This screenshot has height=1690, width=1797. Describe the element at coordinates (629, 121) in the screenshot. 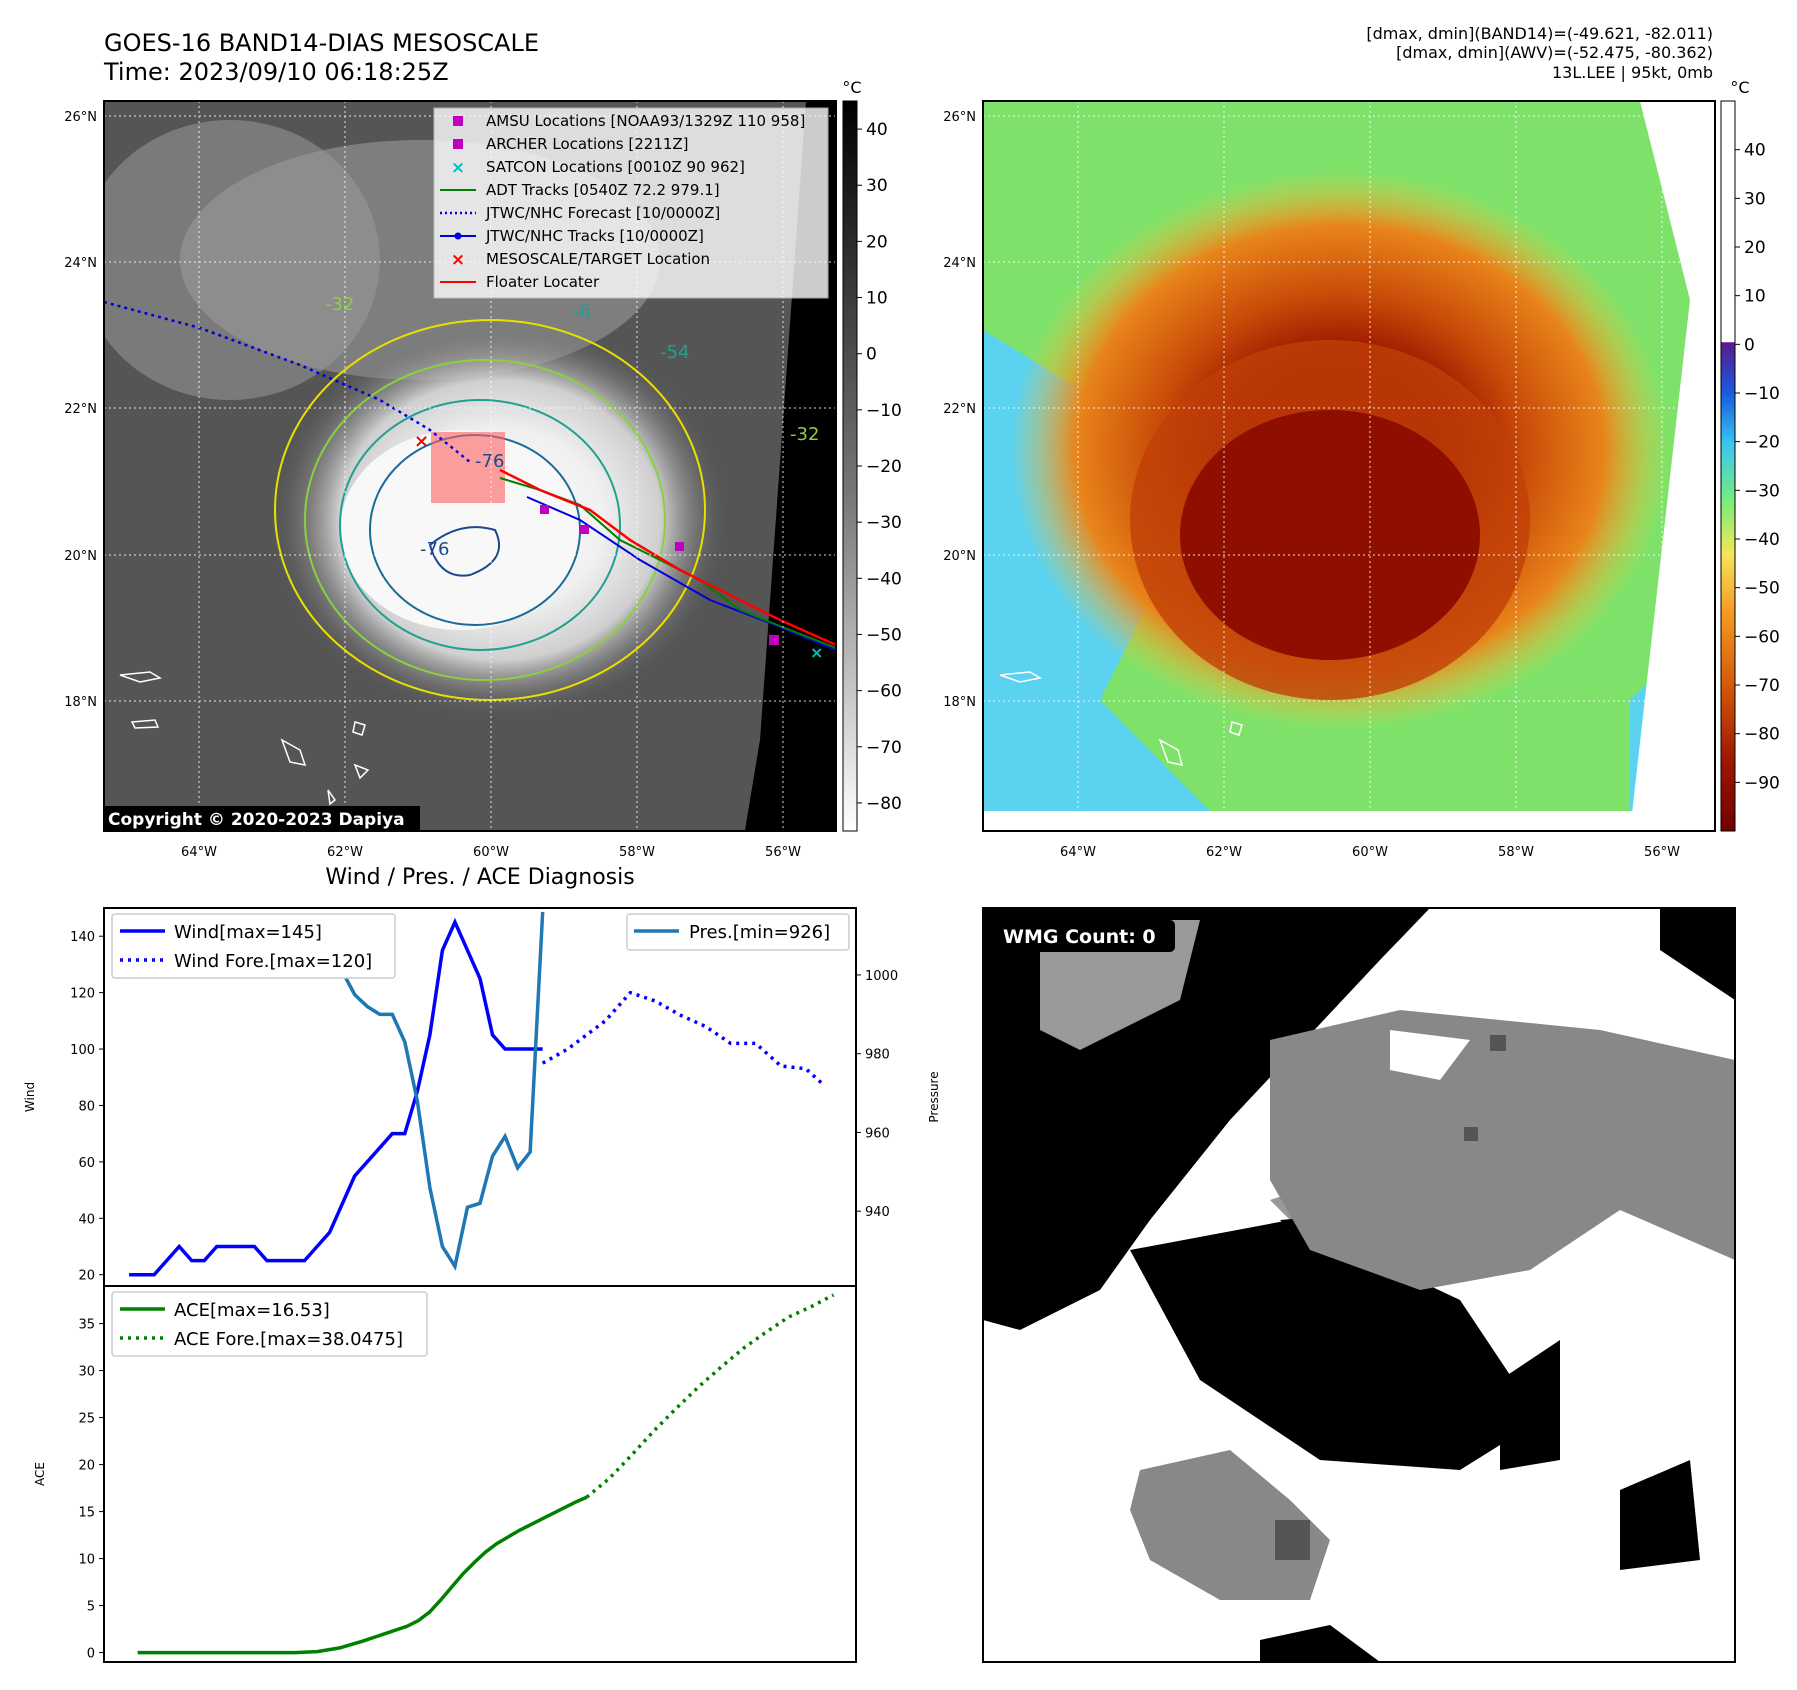

I see `legend-item: AMSU Locations [NOAA93/1329Z 110 958]` at that location.